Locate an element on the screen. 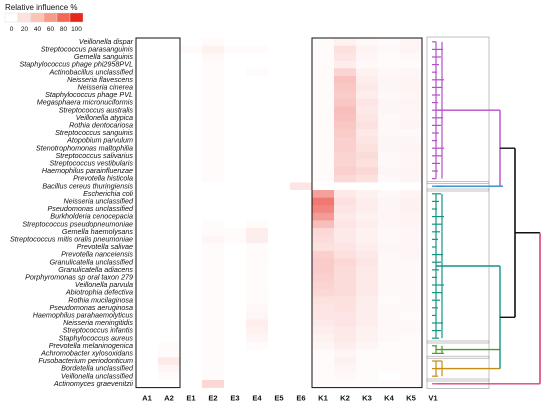  column-label: E4 is located at coordinates (257, 398).